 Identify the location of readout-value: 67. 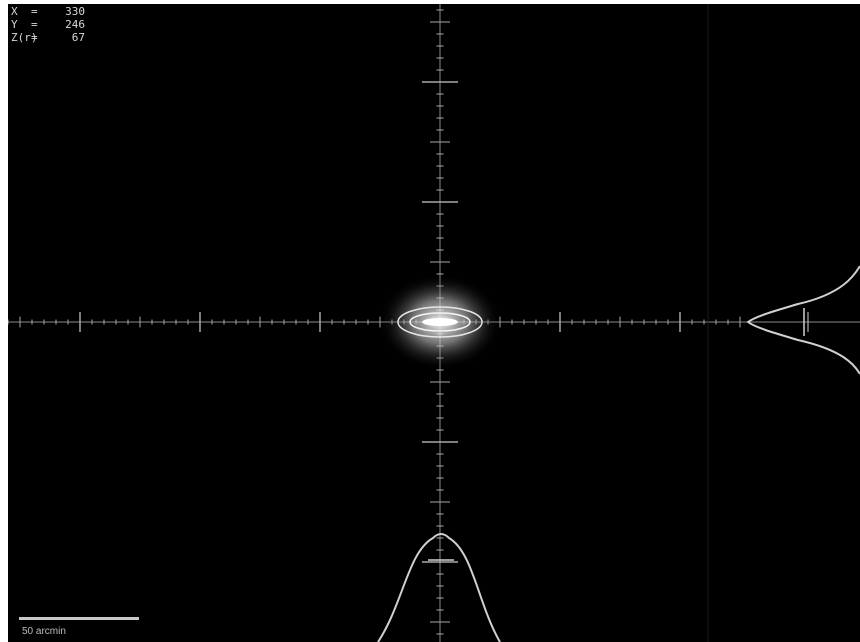
(78, 37).